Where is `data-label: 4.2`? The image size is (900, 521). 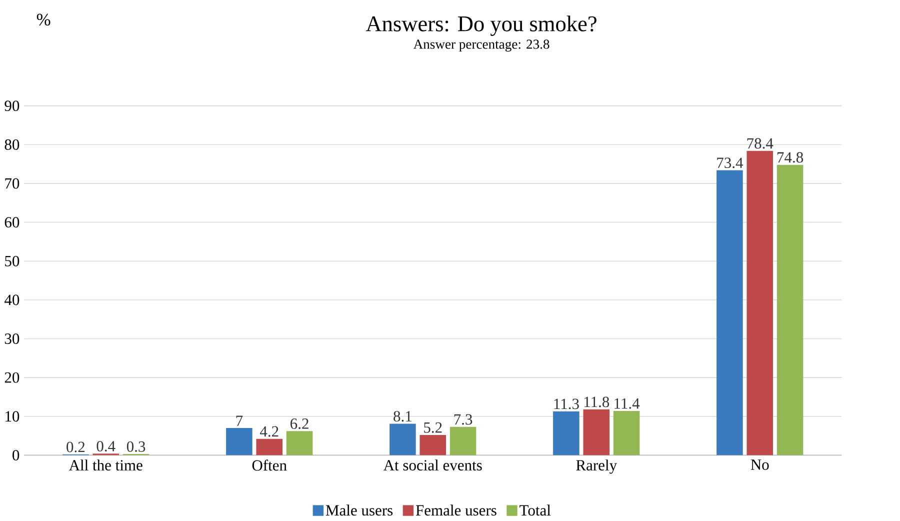
data-label: 4.2 is located at coordinates (269, 431).